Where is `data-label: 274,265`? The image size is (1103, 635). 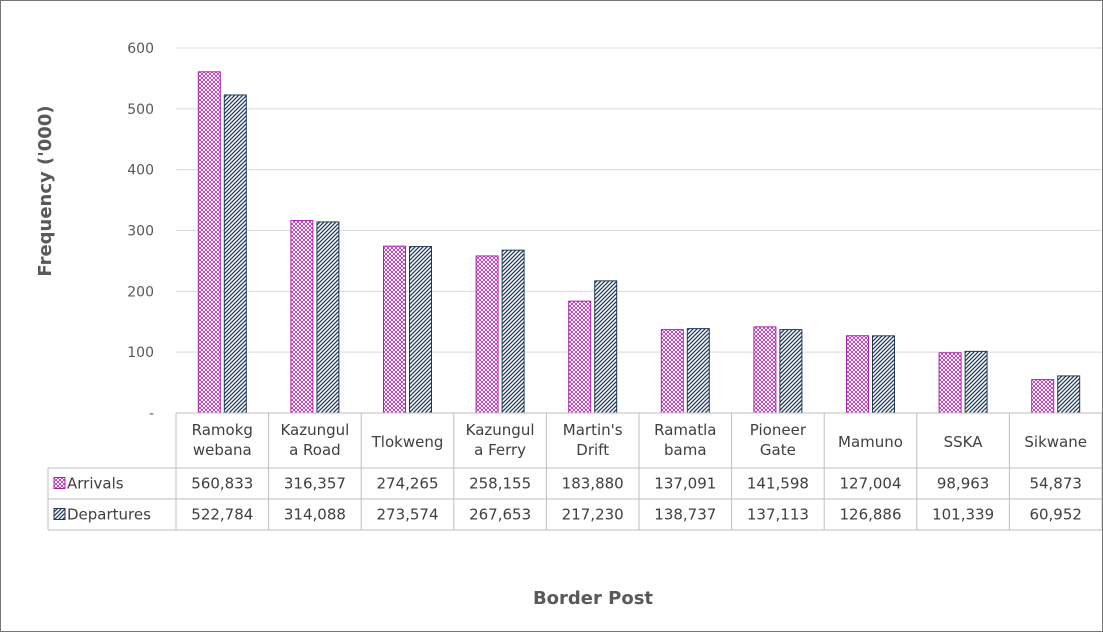
data-label: 274,265 is located at coordinates (407, 484).